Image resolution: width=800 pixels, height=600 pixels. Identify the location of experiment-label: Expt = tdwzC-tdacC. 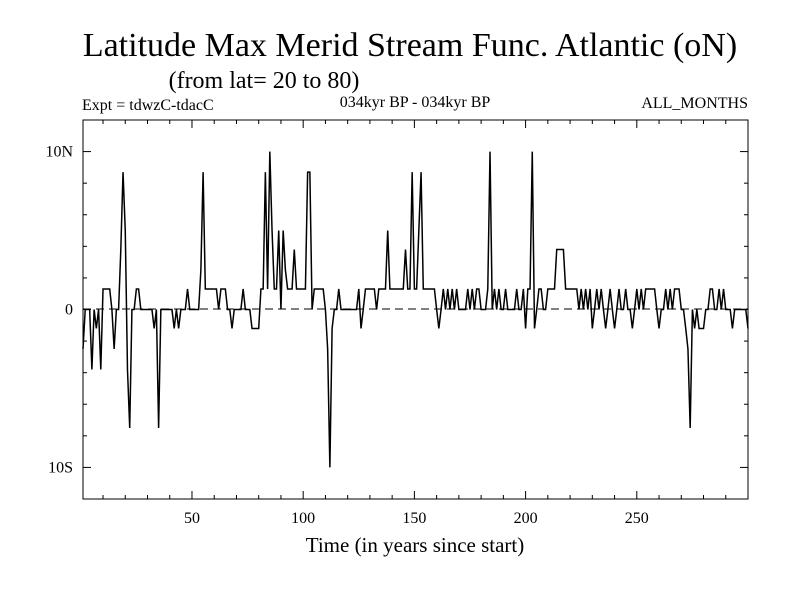
(148, 105).